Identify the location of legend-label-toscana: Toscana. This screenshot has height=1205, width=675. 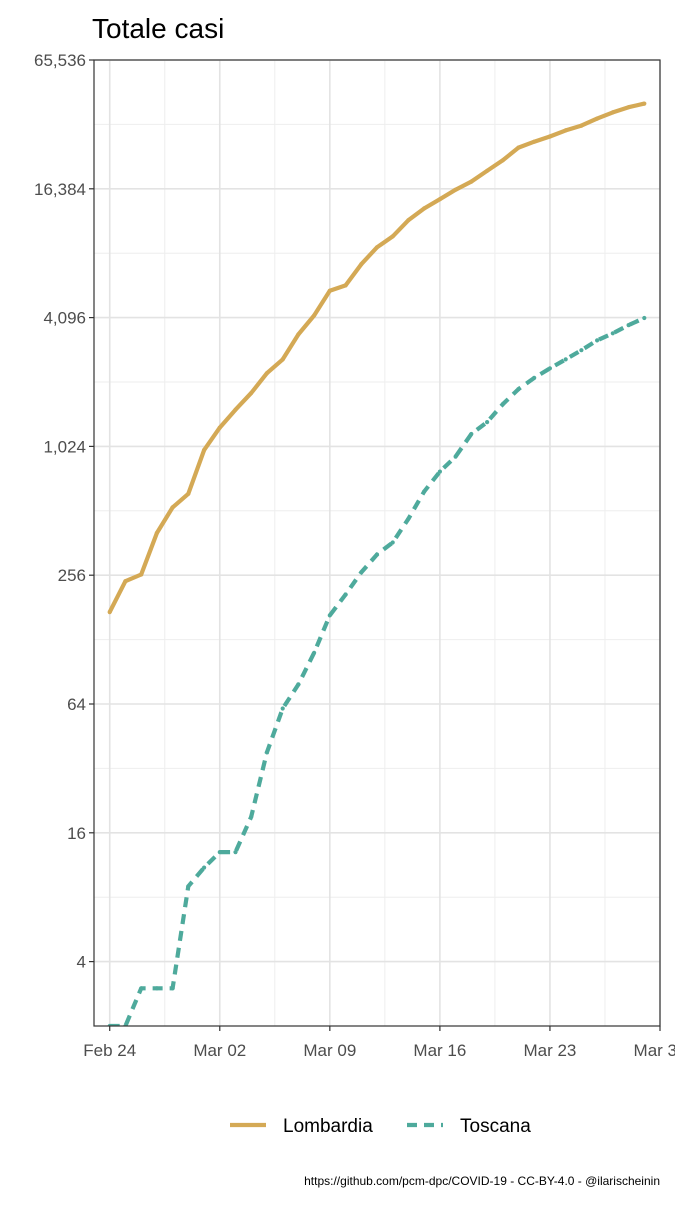
(495, 1126).